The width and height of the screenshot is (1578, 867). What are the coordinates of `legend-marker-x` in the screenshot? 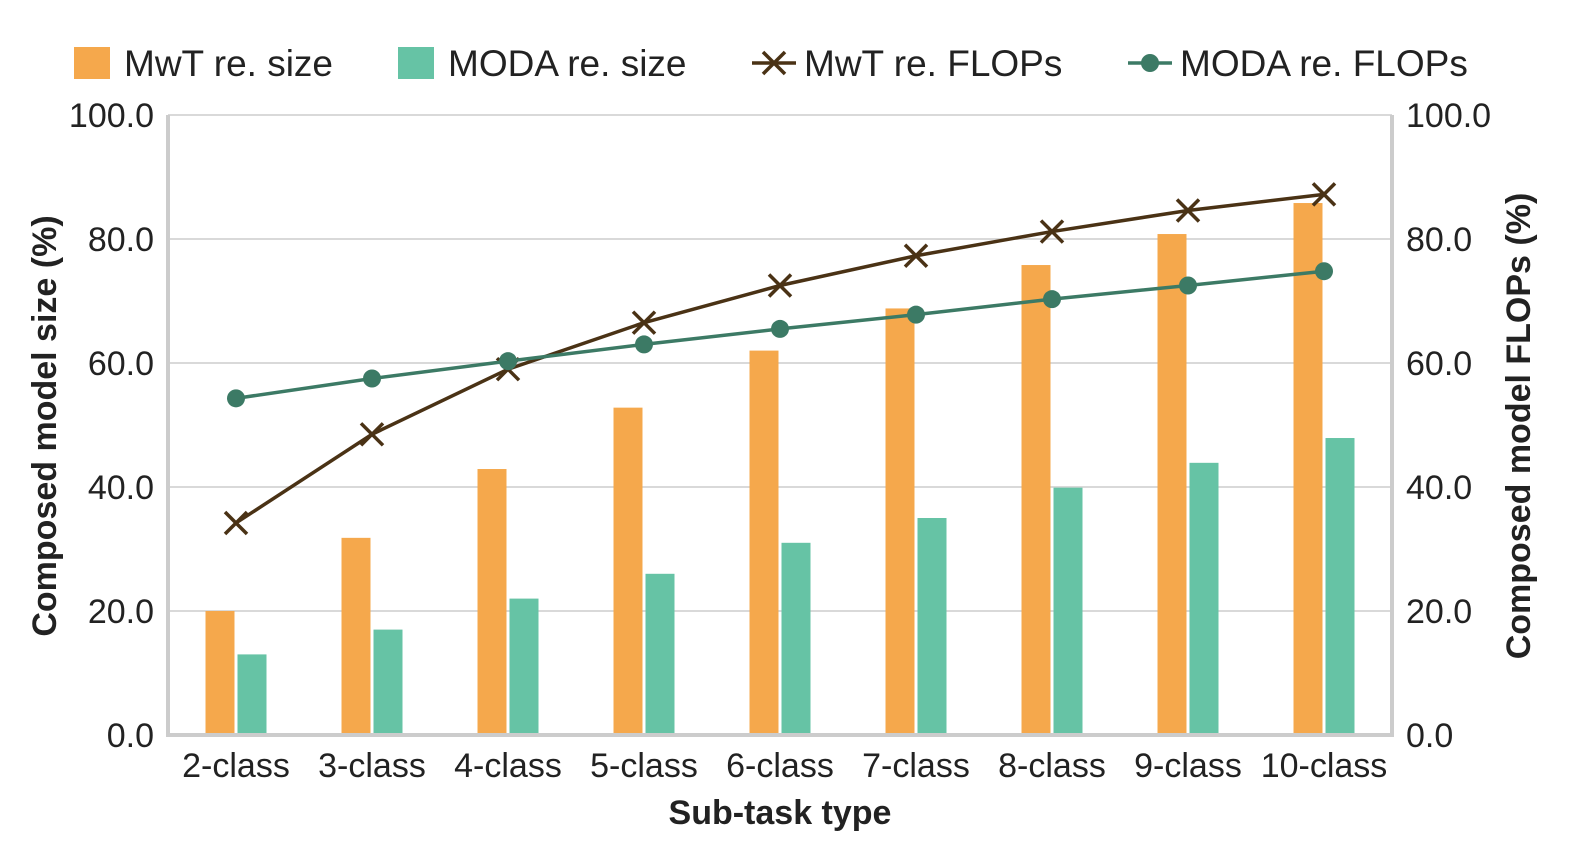 It's located at (774, 63).